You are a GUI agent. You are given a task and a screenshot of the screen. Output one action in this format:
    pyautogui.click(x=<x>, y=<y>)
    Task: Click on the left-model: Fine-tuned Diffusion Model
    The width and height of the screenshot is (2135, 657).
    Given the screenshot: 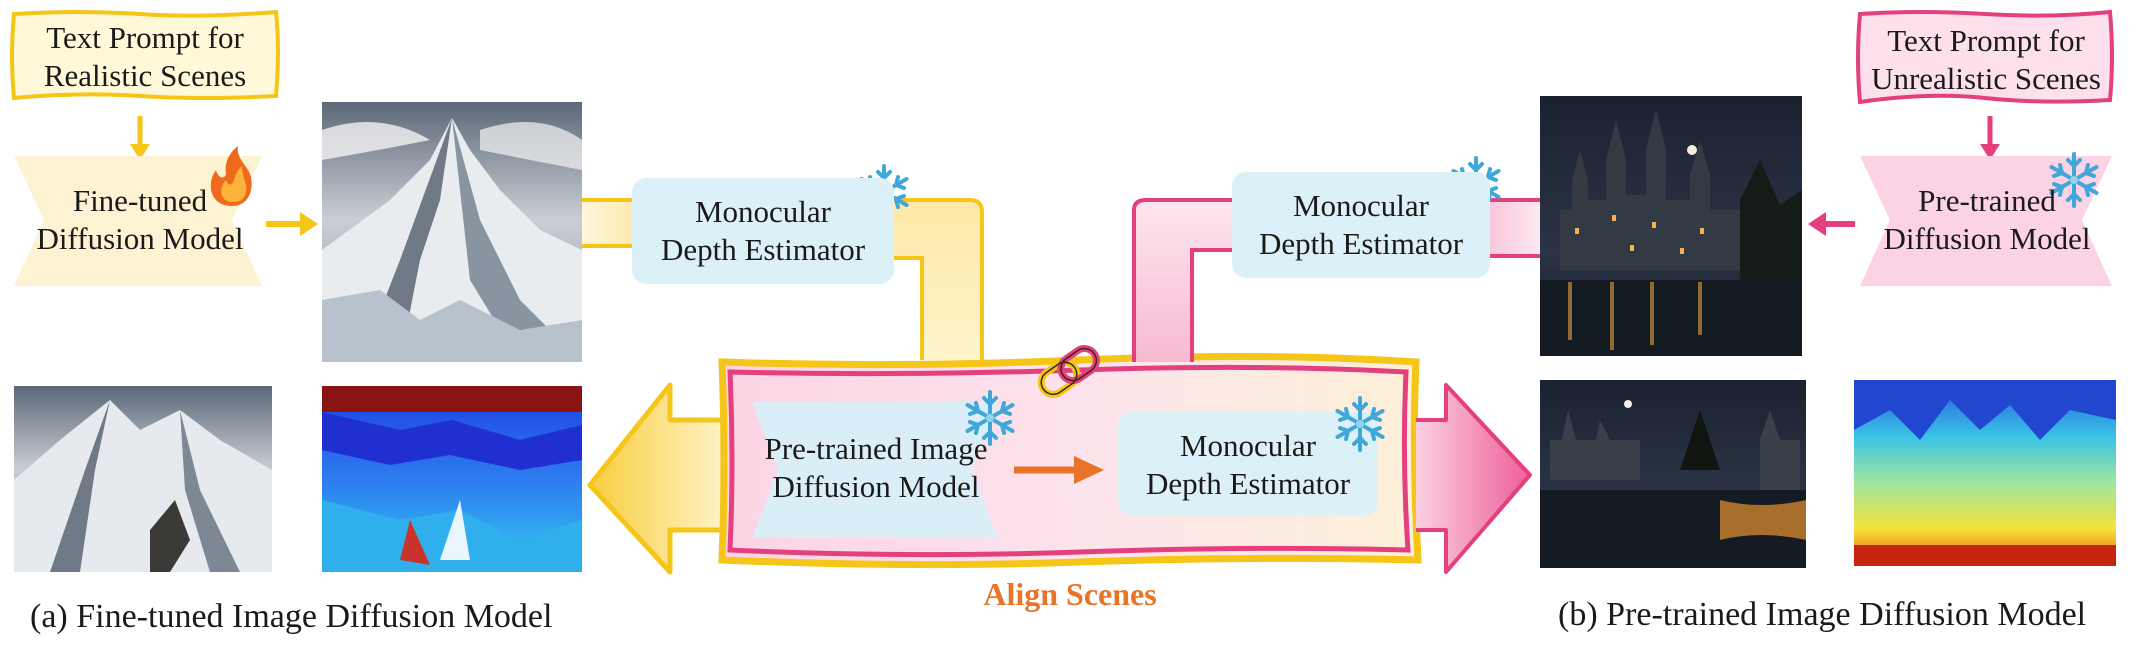 What is the action you would take?
    pyautogui.click(x=140, y=220)
    